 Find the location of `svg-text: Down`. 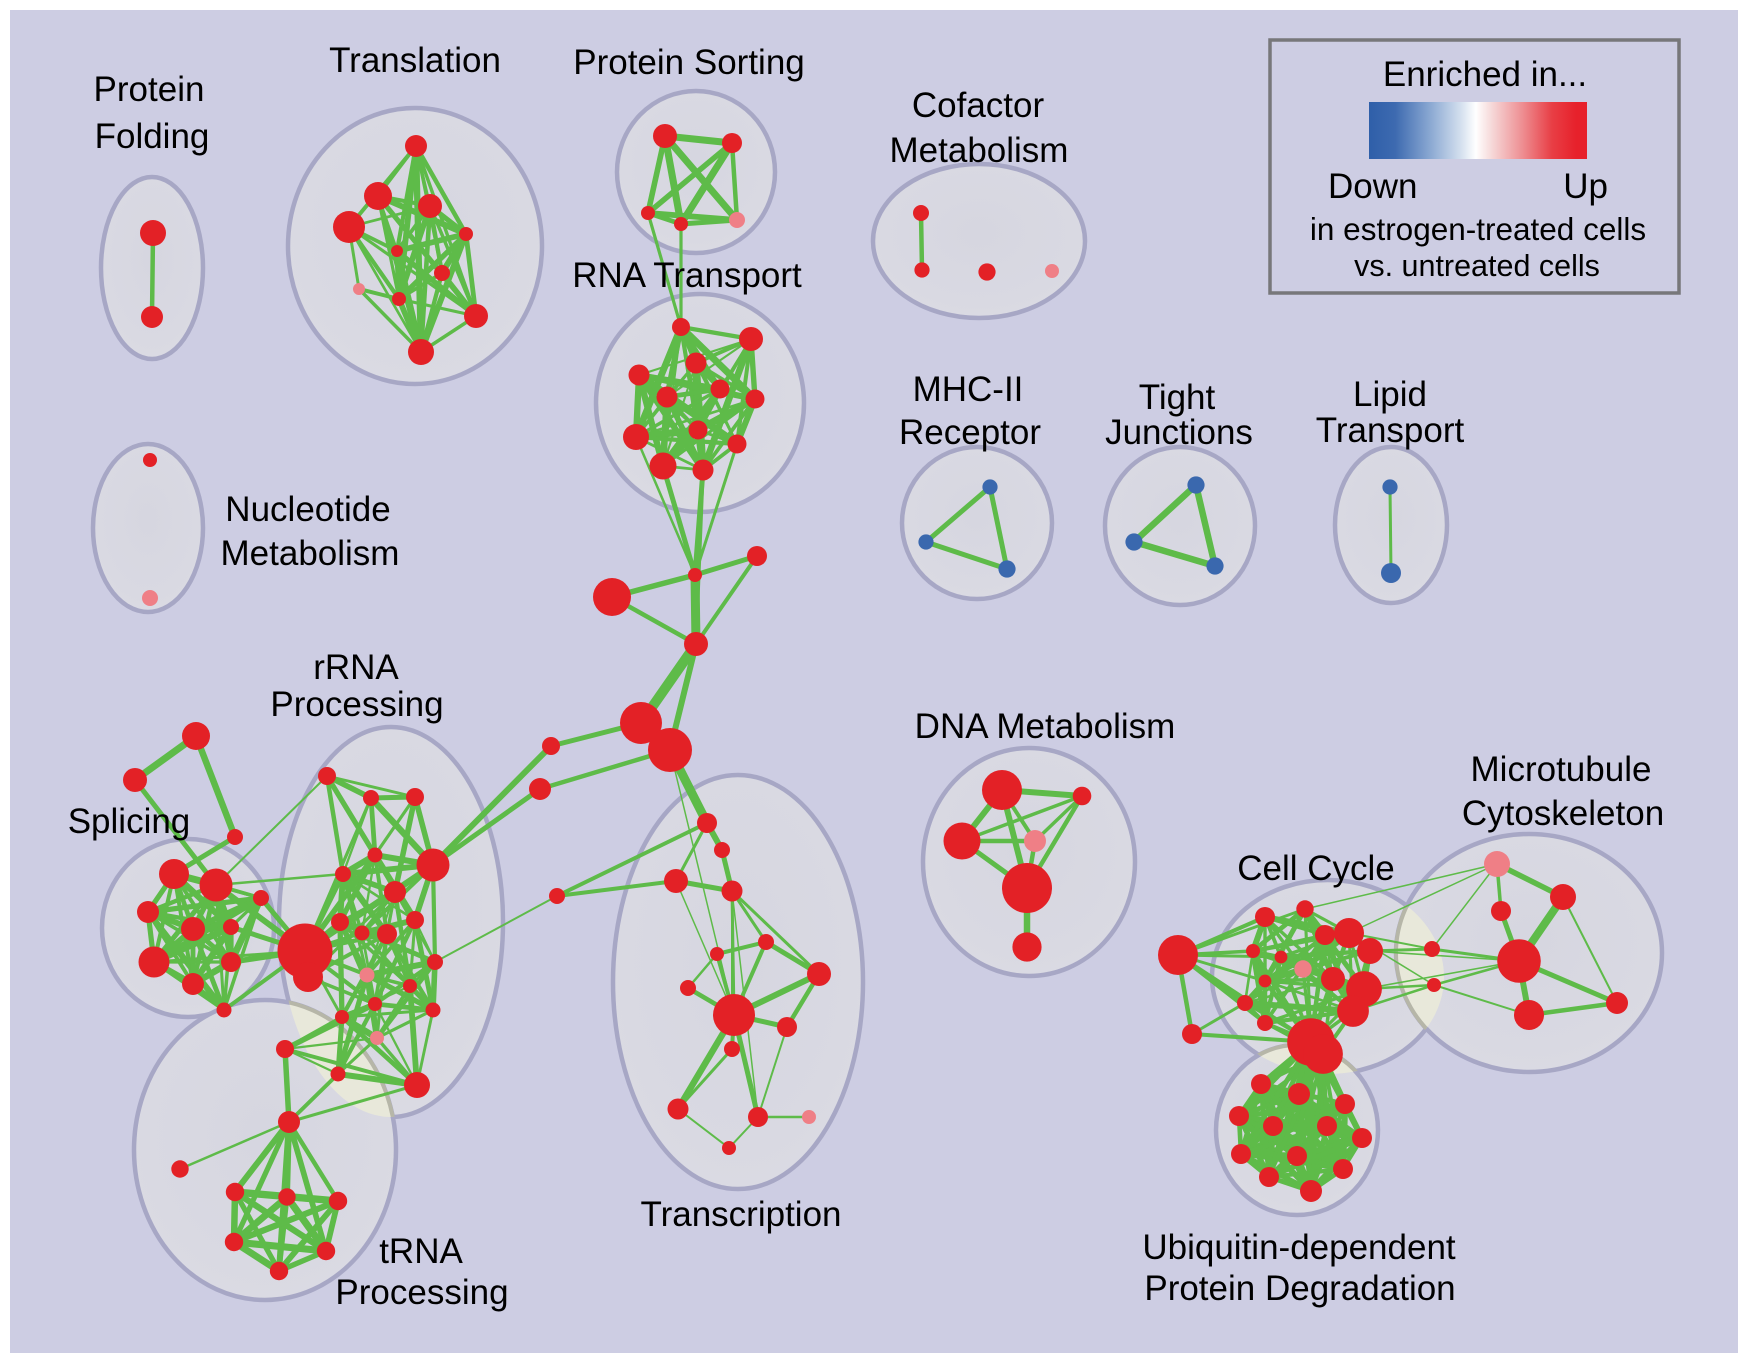

svg-text: Down is located at coordinates (1372, 186).